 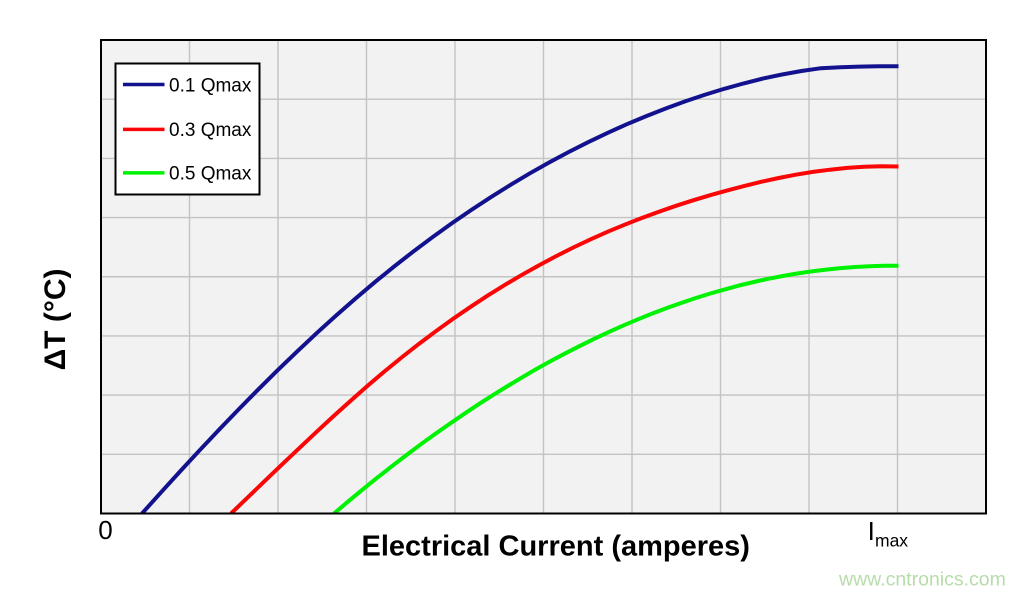 What do you see at coordinates (210, 130) in the screenshot?
I see `svg-text: 0.3 Qmax` at bounding box center [210, 130].